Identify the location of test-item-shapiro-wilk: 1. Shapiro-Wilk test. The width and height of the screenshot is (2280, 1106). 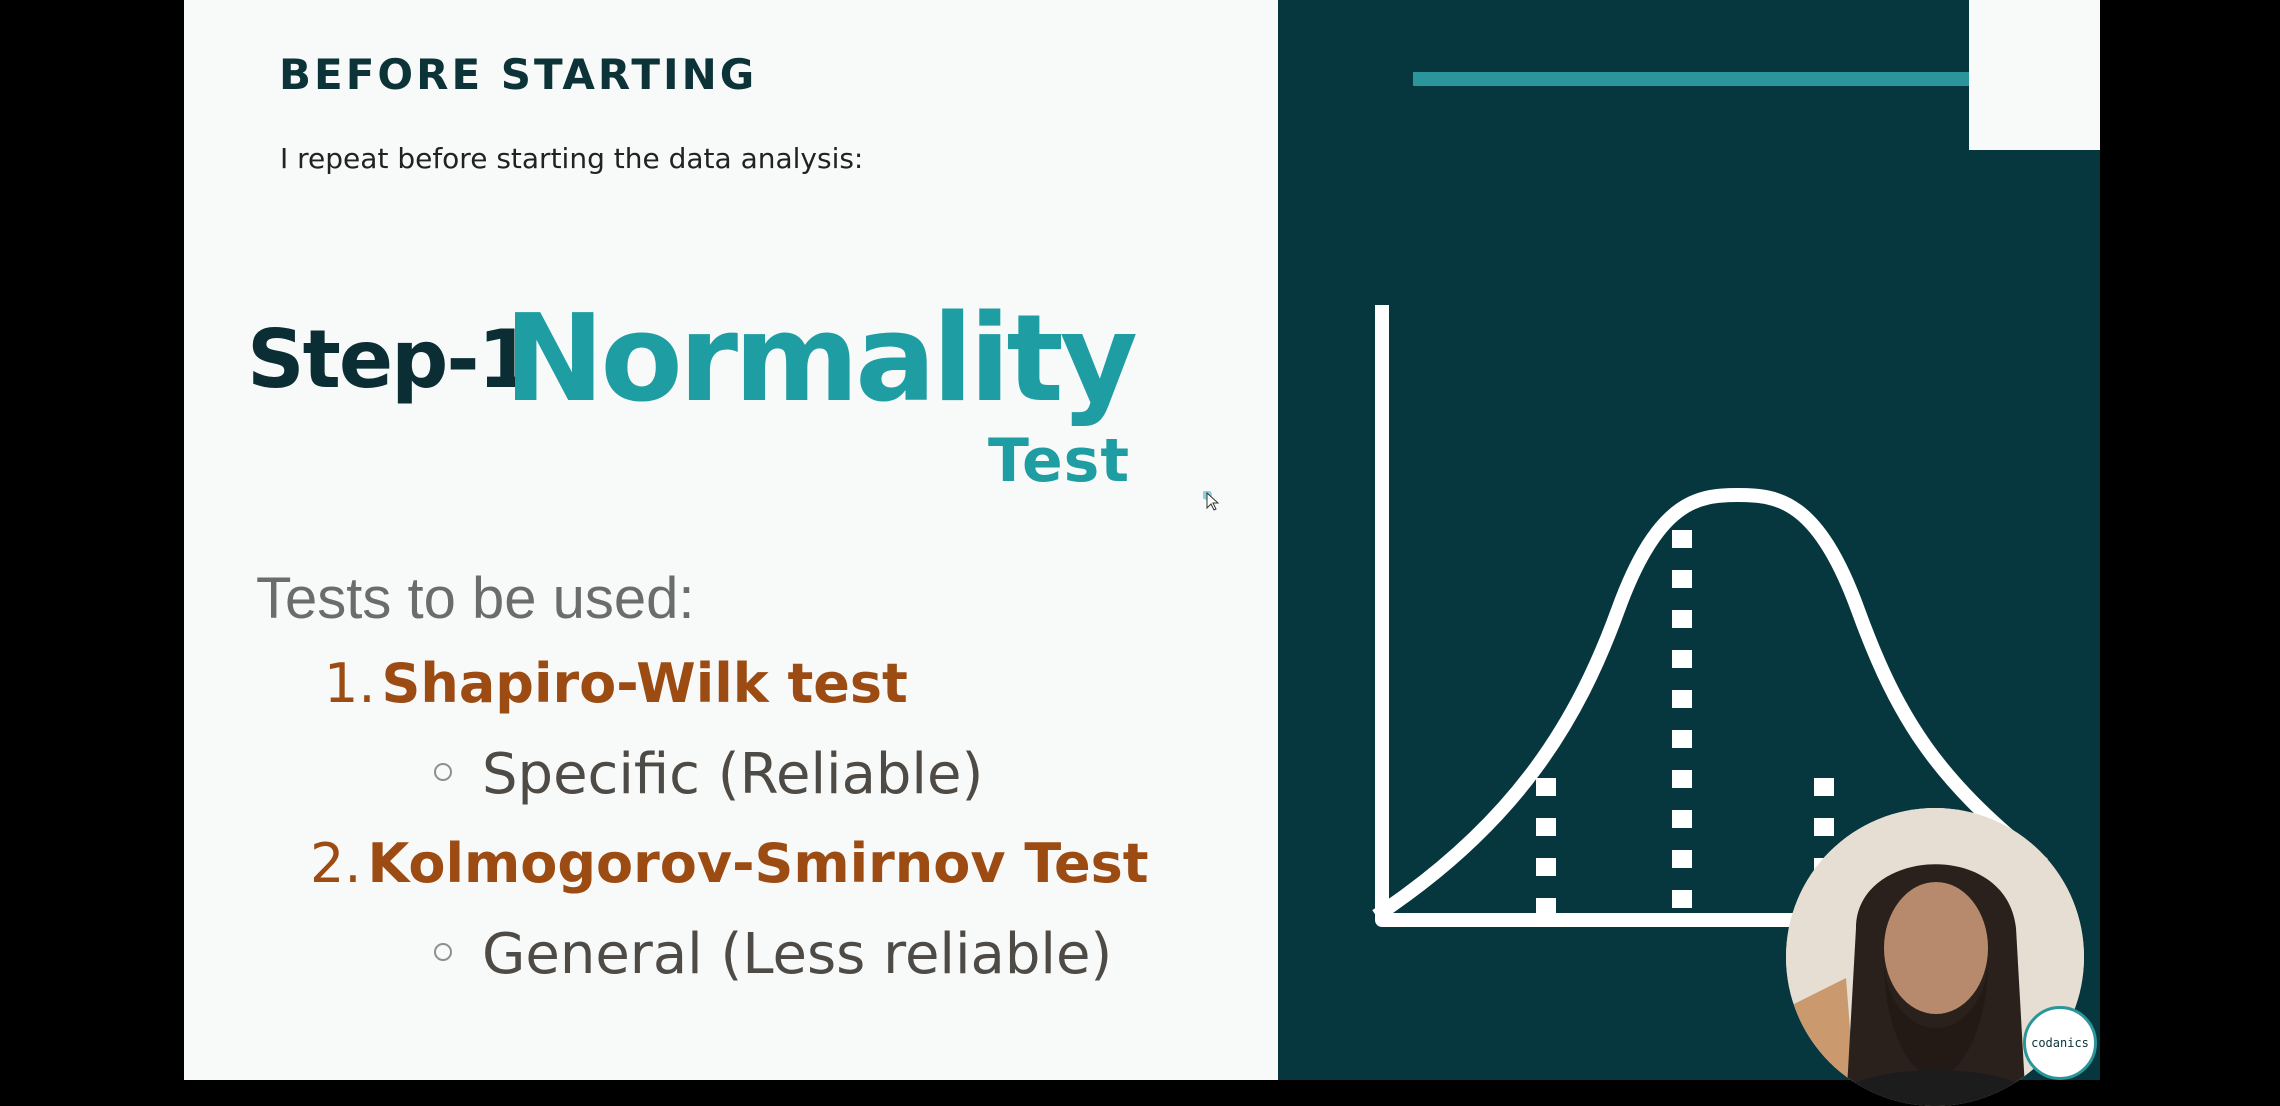
(616, 683).